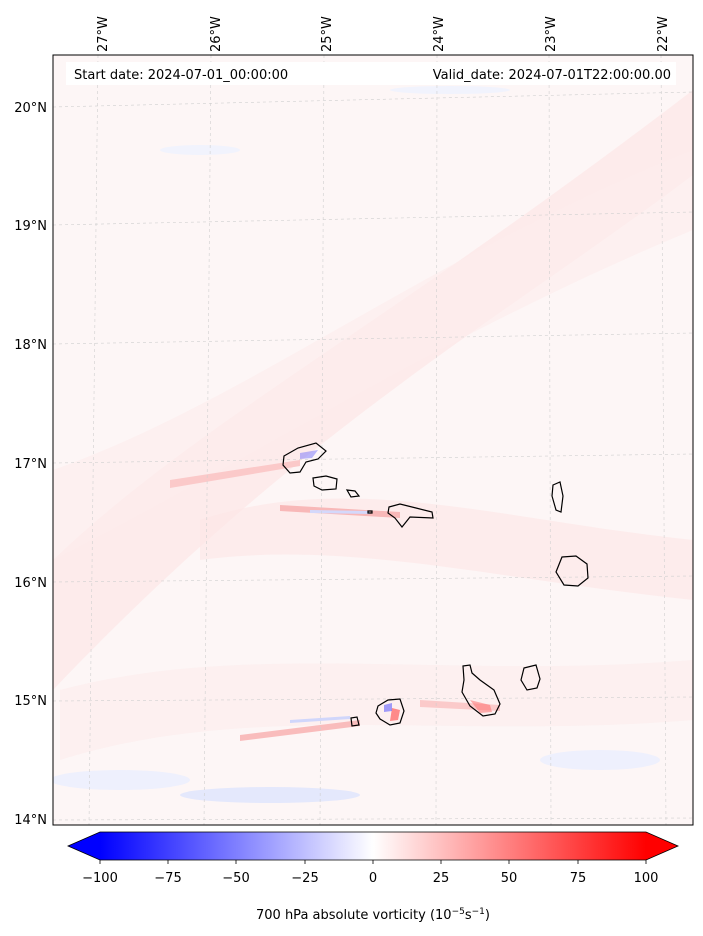  I want to click on island-boa-vista, so click(572, 571).